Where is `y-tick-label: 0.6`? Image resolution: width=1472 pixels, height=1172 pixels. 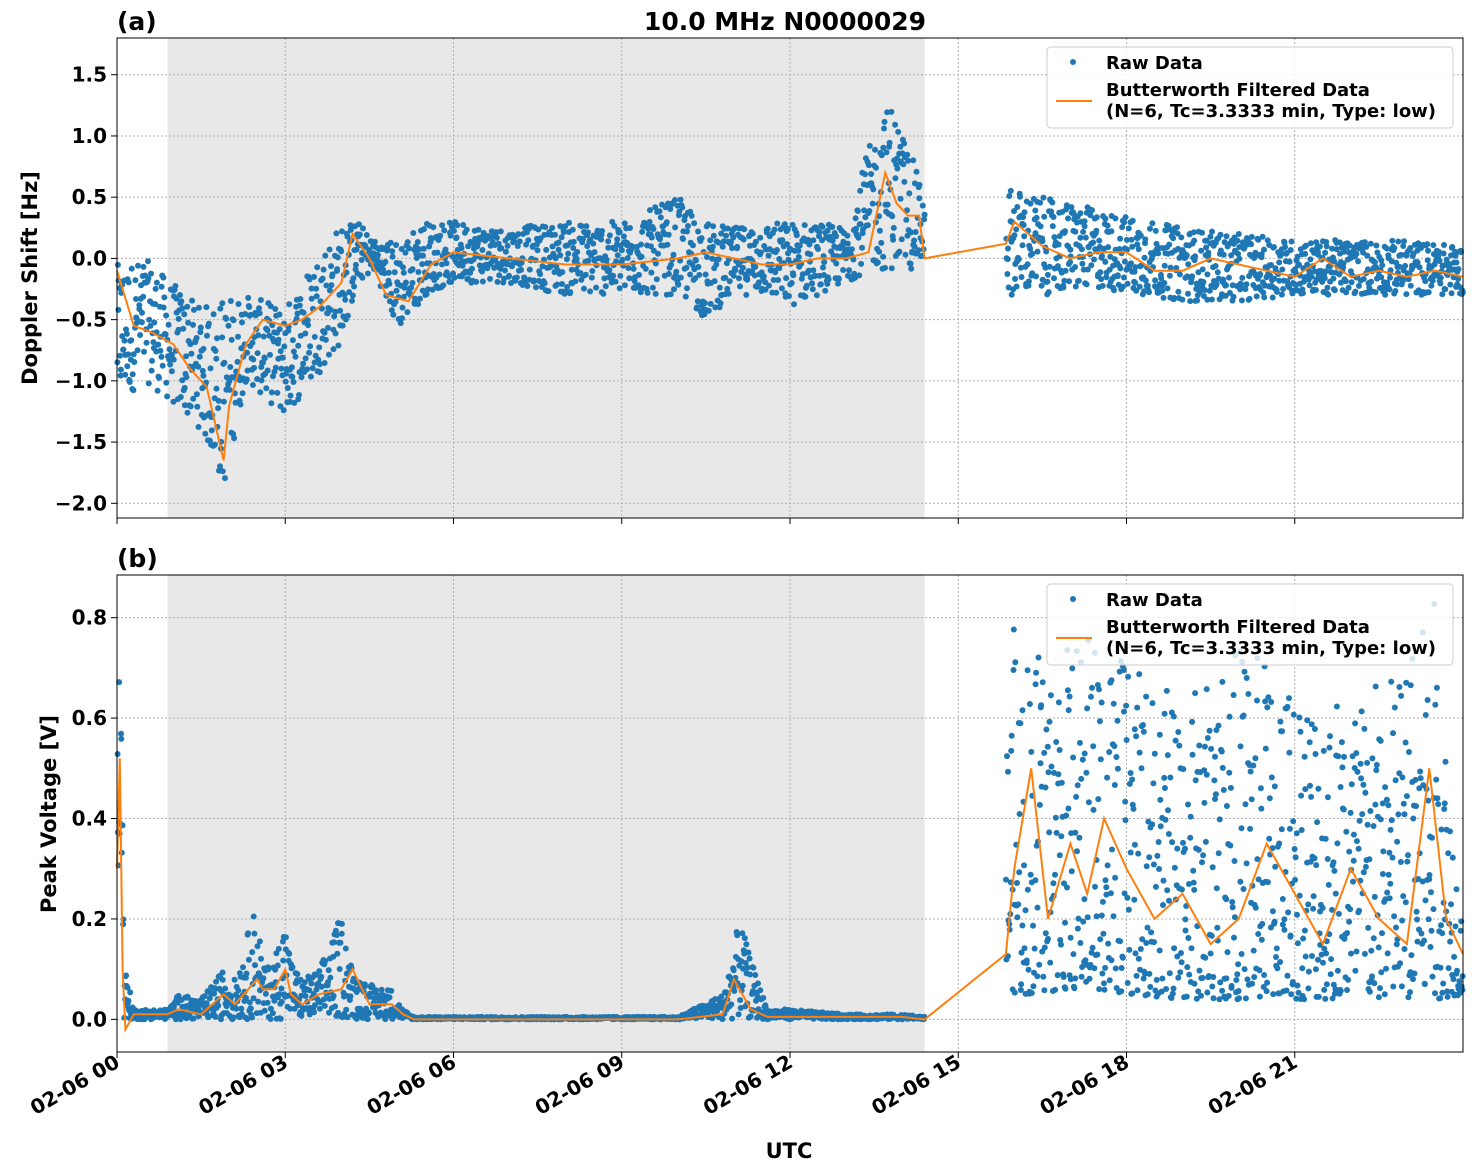 y-tick-label: 0.6 is located at coordinates (89, 718).